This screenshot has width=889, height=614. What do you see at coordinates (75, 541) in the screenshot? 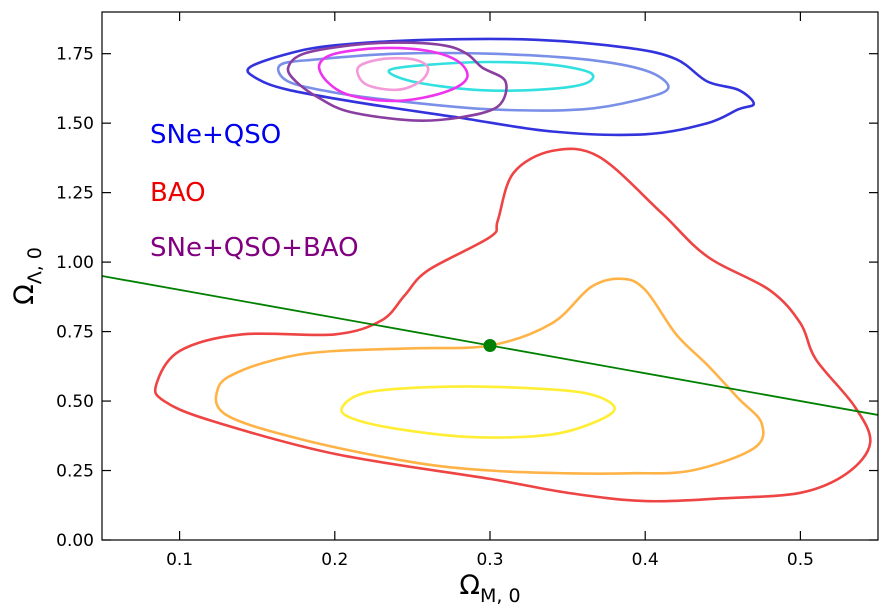
I see `y-tick-label: 0.00` at bounding box center [75, 541].